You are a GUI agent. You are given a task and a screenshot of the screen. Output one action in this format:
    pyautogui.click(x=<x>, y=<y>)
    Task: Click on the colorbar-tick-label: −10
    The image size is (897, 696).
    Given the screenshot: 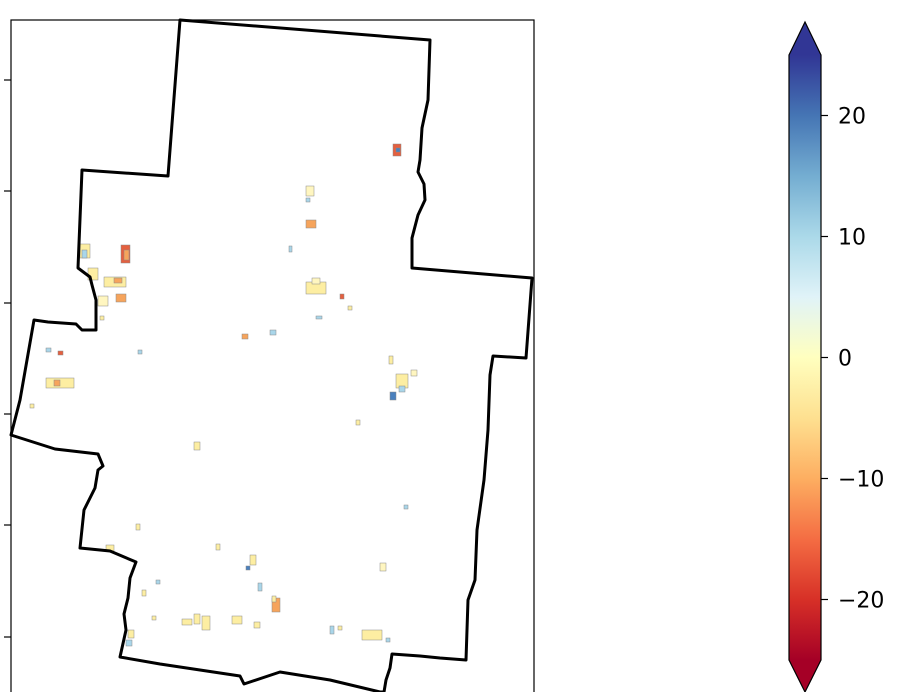 What is the action you would take?
    pyautogui.click(x=861, y=480)
    